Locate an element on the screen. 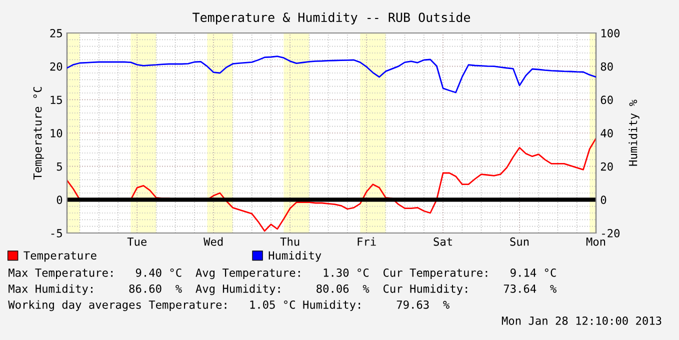  x-tick-label: Tue is located at coordinates (136, 242).